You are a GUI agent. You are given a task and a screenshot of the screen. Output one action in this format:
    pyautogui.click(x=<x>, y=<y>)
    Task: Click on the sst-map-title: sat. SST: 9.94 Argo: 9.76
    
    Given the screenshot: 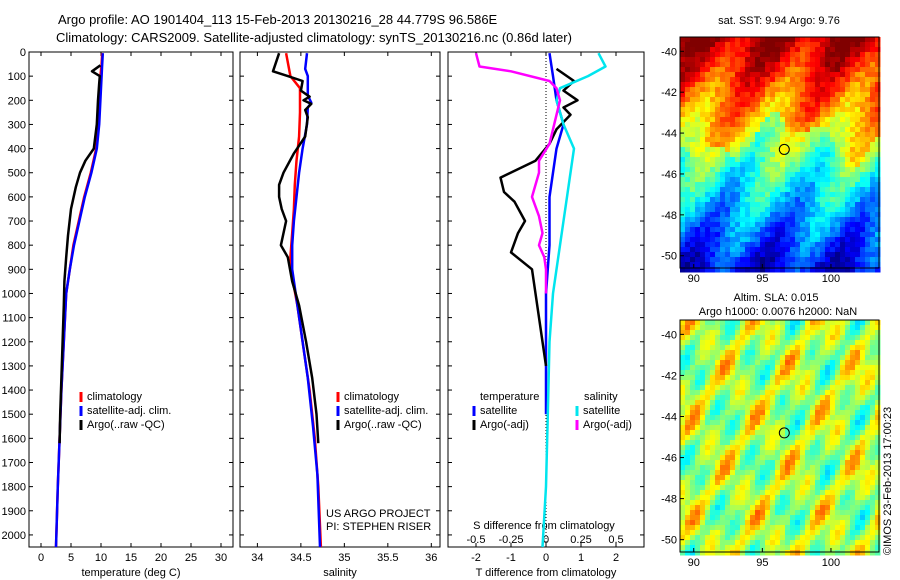 What is the action you would take?
    pyautogui.click(x=779, y=21)
    